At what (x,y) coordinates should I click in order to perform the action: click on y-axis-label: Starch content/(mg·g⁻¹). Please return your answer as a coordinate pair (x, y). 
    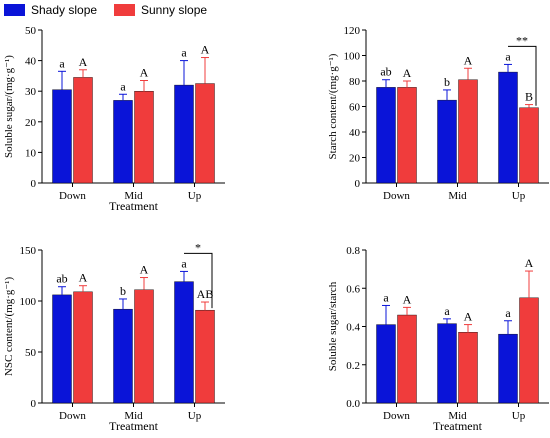
    Looking at the image, I should click on (333, 106).